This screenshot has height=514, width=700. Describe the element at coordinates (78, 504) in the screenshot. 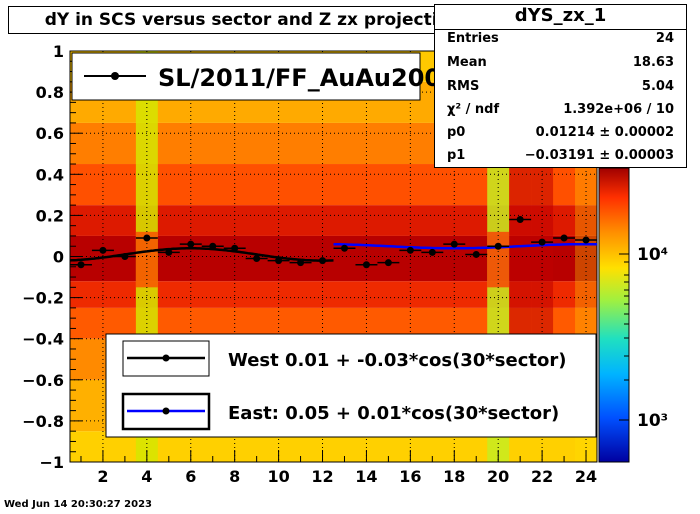

I see `timestamp: Wed Jun 14 20:30:27 2023` at that location.